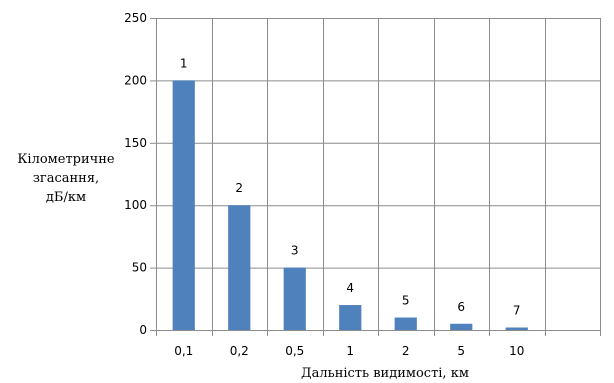 This screenshot has height=383, width=614. What do you see at coordinates (139, 268) in the screenshot?
I see `y-tick-label: 50` at bounding box center [139, 268].